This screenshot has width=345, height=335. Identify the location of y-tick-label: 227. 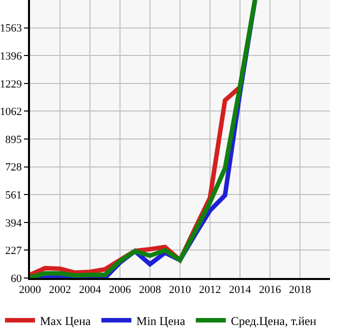
(13, 251).